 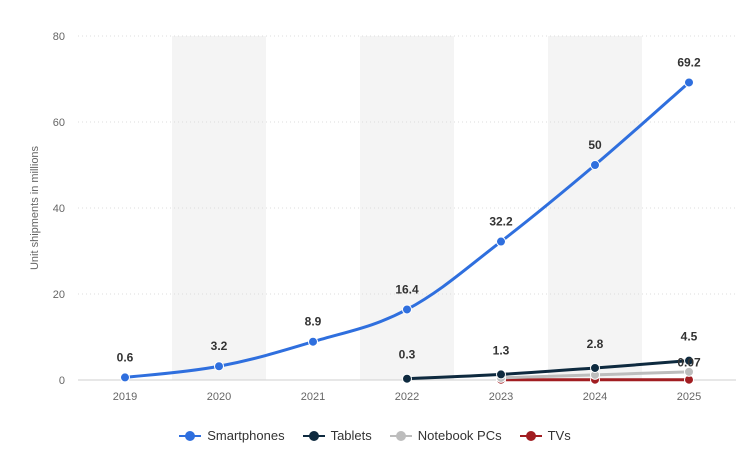 What do you see at coordinates (407, 289) in the screenshot?
I see `data-label-smartphones: 16.4` at bounding box center [407, 289].